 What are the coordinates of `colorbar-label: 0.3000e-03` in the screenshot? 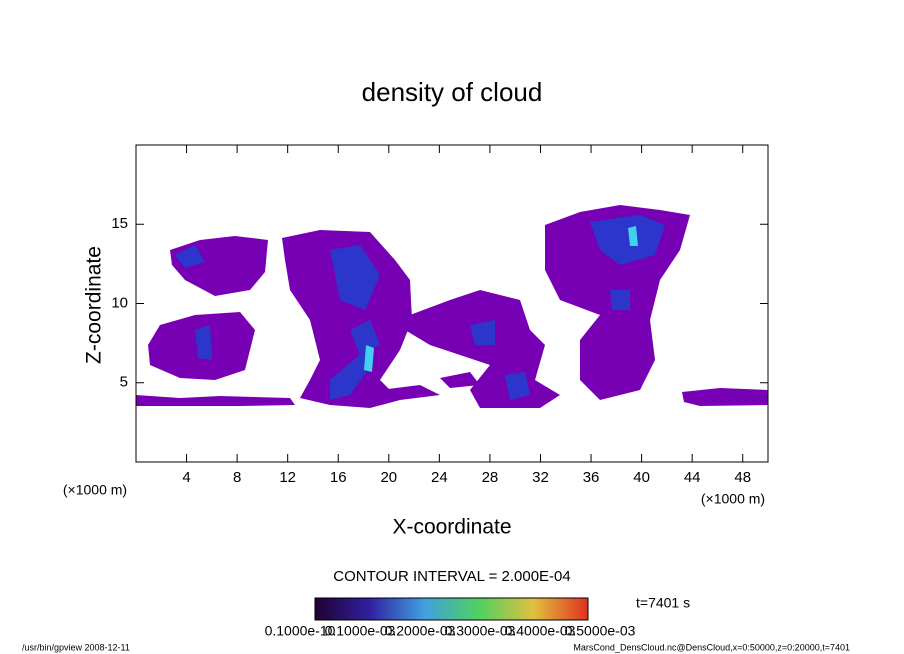 It's located at (480, 631).